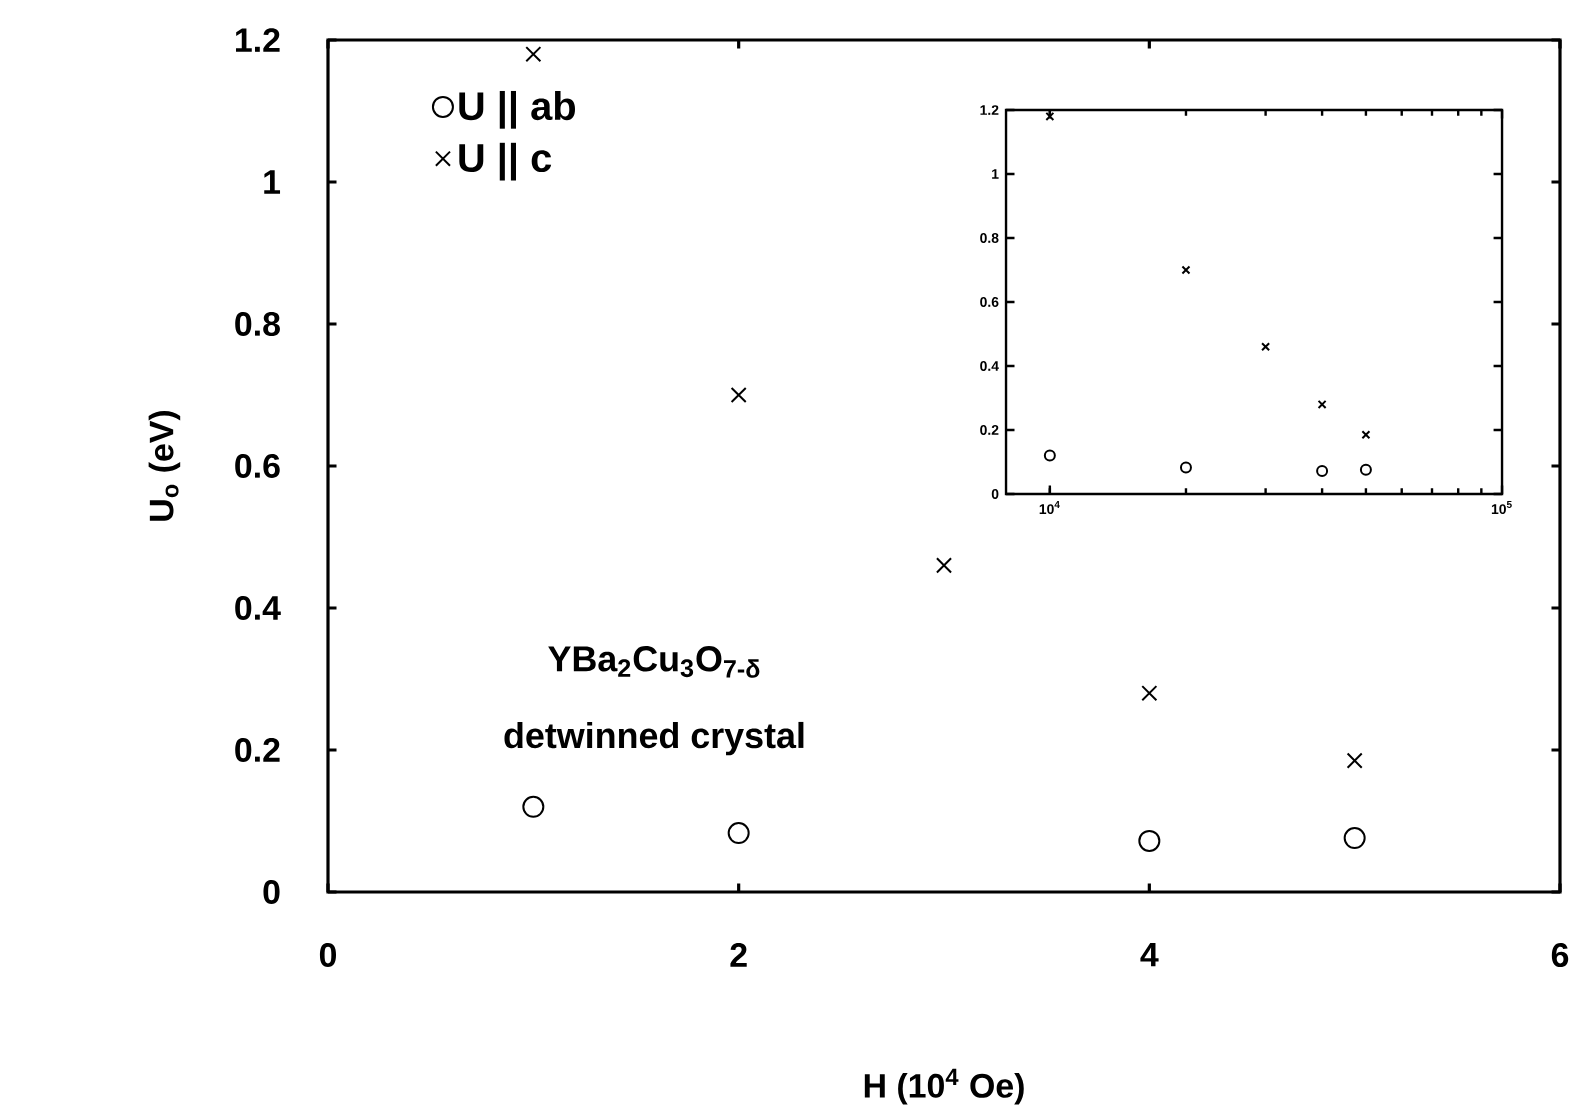 The height and width of the screenshot is (1116, 1578). I want to click on legend-label: U || ab, so click(517, 109).